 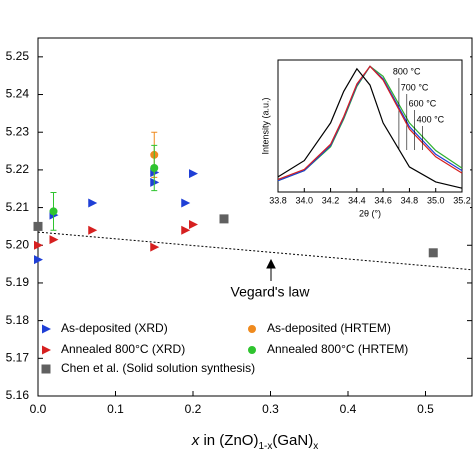 What do you see at coordinates (18, 94) in the screenshot?
I see `y-tick-label: 5.24` at bounding box center [18, 94].